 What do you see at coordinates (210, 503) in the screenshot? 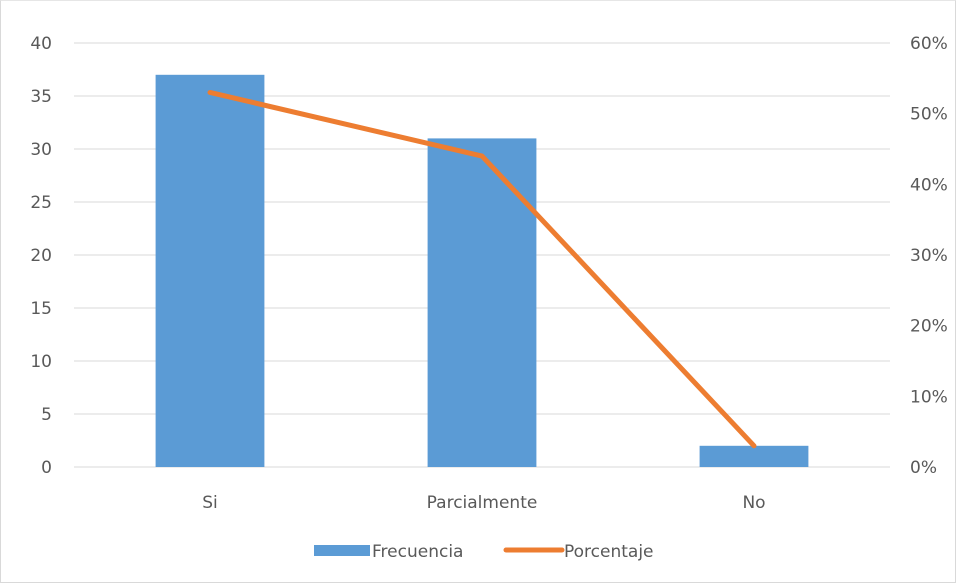
I see `category-label: Si` at bounding box center [210, 503].